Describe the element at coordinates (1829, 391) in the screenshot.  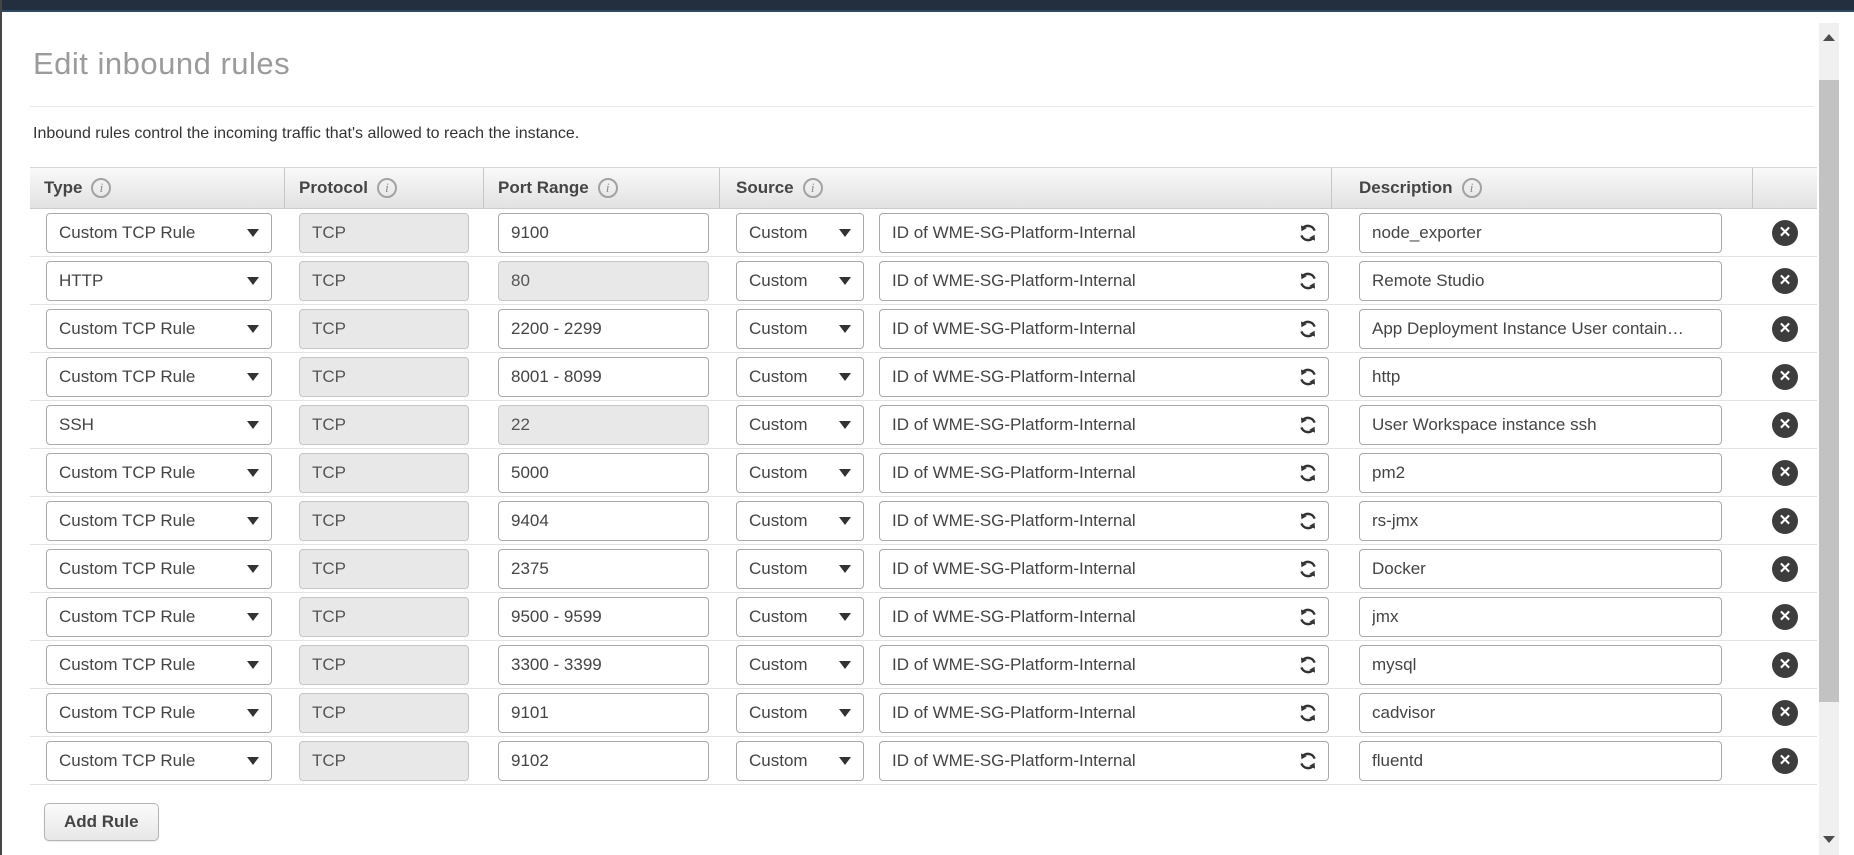
I see `scrollbar-thumb` at that location.